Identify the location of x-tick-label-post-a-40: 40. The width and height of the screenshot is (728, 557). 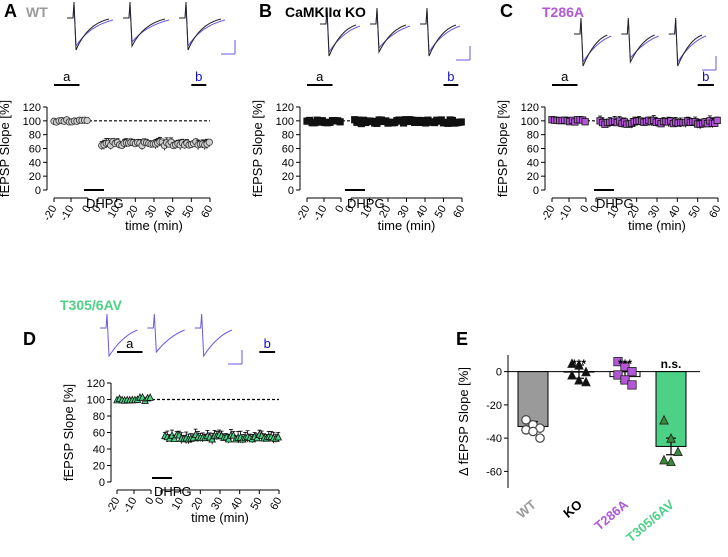
(170, 212).